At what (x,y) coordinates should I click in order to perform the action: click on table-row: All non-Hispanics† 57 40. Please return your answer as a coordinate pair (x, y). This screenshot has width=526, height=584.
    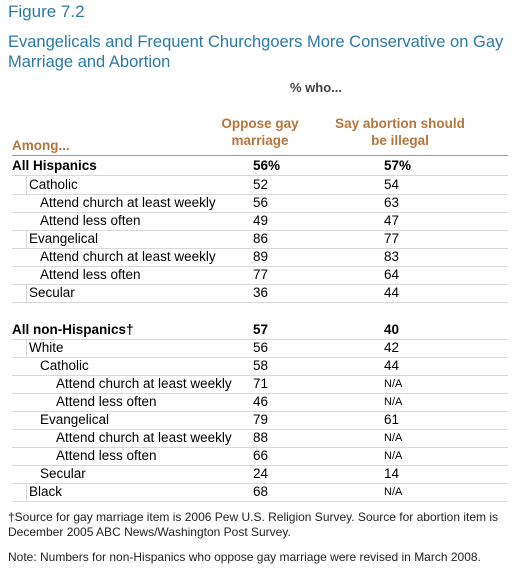
    Looking at the image, I should click on (260, 330).